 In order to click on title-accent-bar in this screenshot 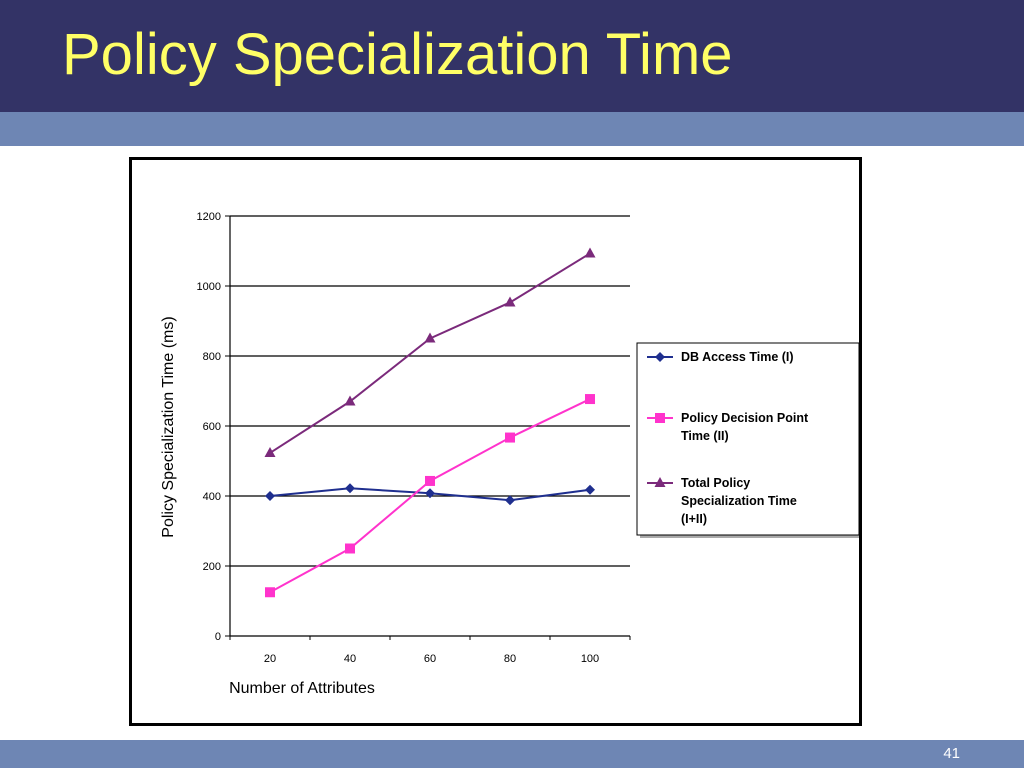, I will do `click(512, 129)`.